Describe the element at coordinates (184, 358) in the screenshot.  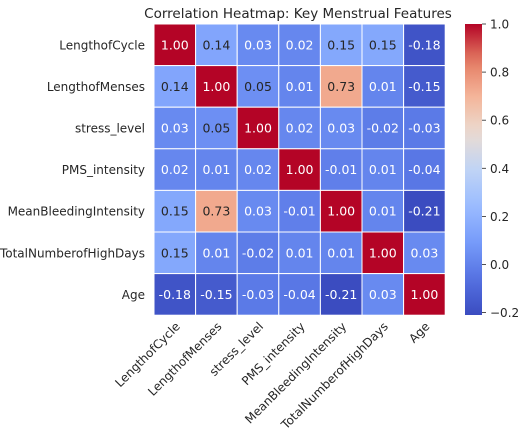
I see `x-tick-label: LengthofMenses` at that location.